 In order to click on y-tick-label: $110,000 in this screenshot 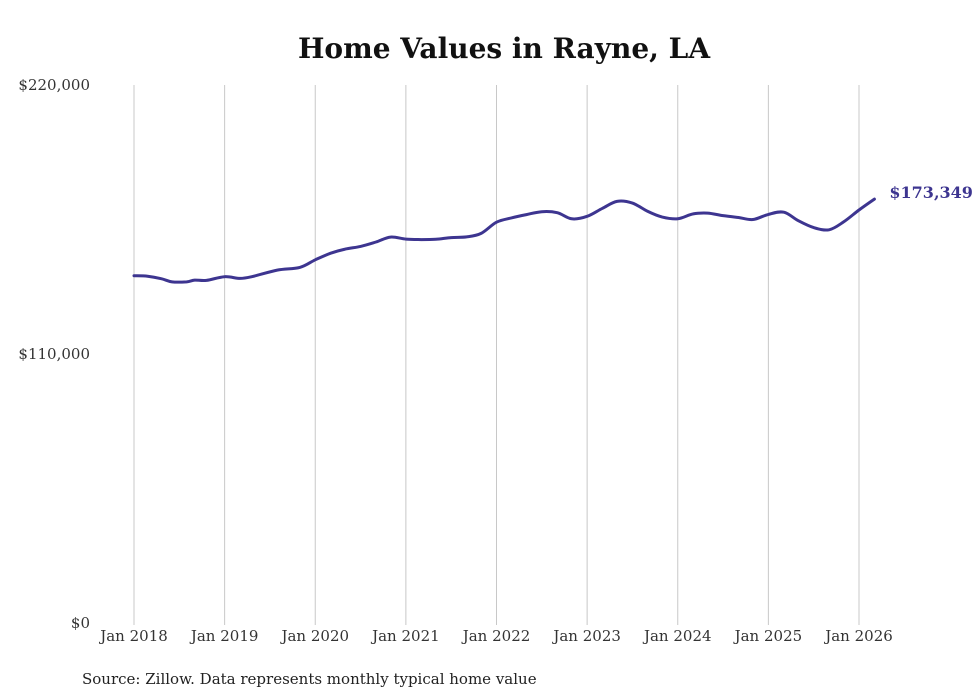, I will do `click(54, 354)`.